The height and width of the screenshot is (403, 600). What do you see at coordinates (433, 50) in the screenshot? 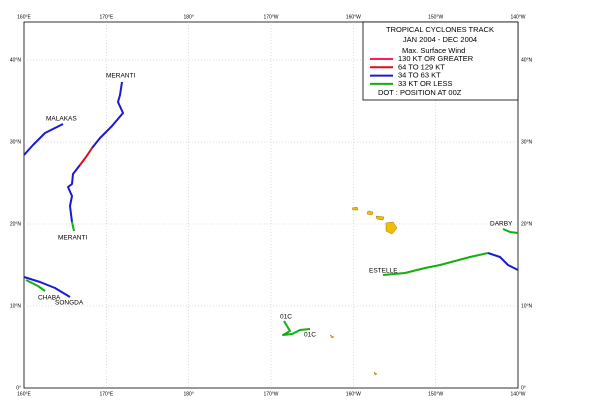
I see `legend-subtitle: Max. Surface Wind` at bounding box center [433, 50].